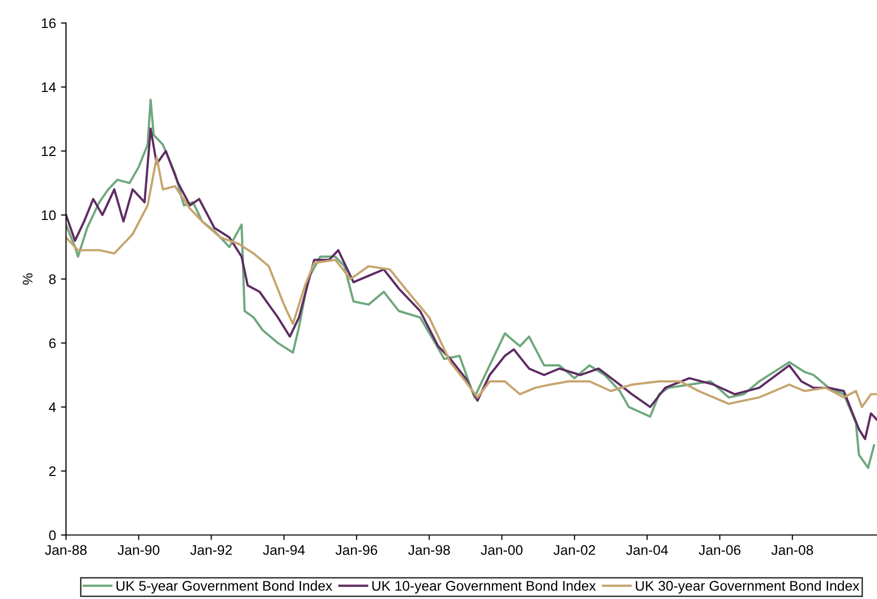  What do you see at coordinates (49, 87) in the screenshot?
I see `y-tick-label: 14` at bounding box center [49, 87].